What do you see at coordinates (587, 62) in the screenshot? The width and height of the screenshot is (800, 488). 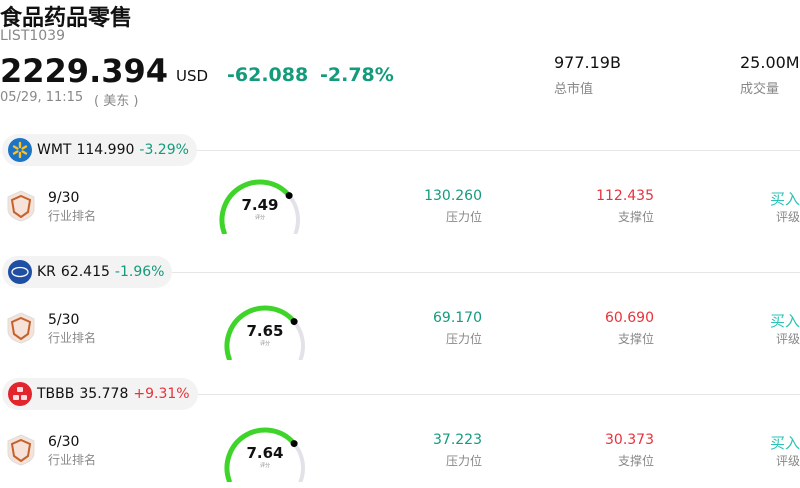 I see `stat-value: 977.19B` at bounding box center [587, 62].